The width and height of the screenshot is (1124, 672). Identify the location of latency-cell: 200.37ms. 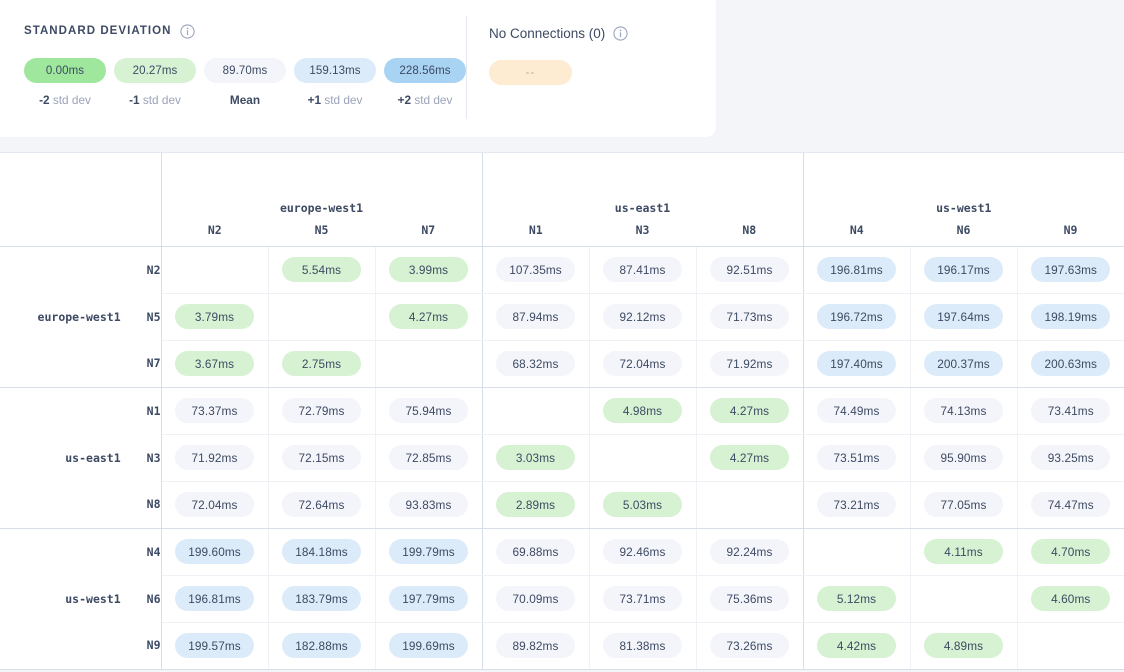
(963, 364).